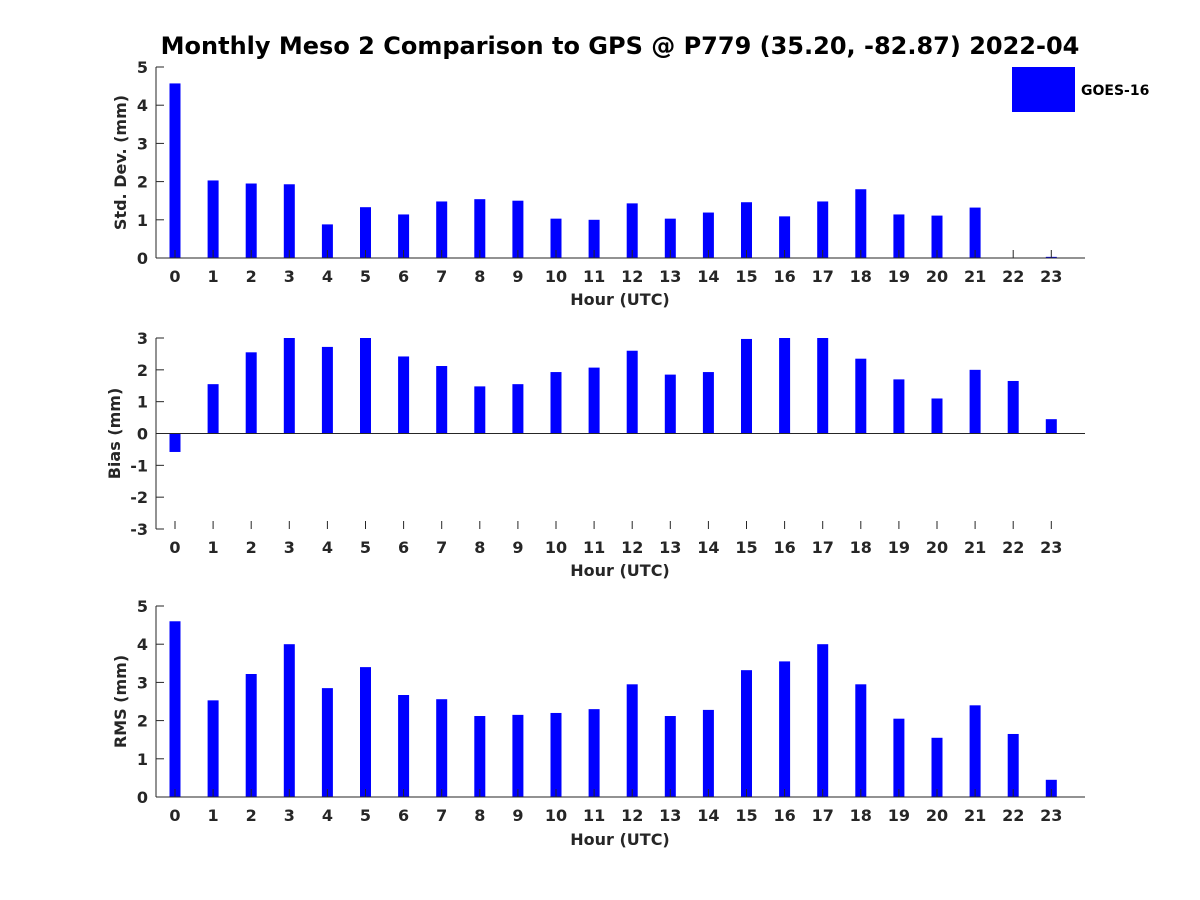  Describe the element at coordinates (823, 276) in the screenshot. I see `std-dev-x-tick-label: 17` at that location.